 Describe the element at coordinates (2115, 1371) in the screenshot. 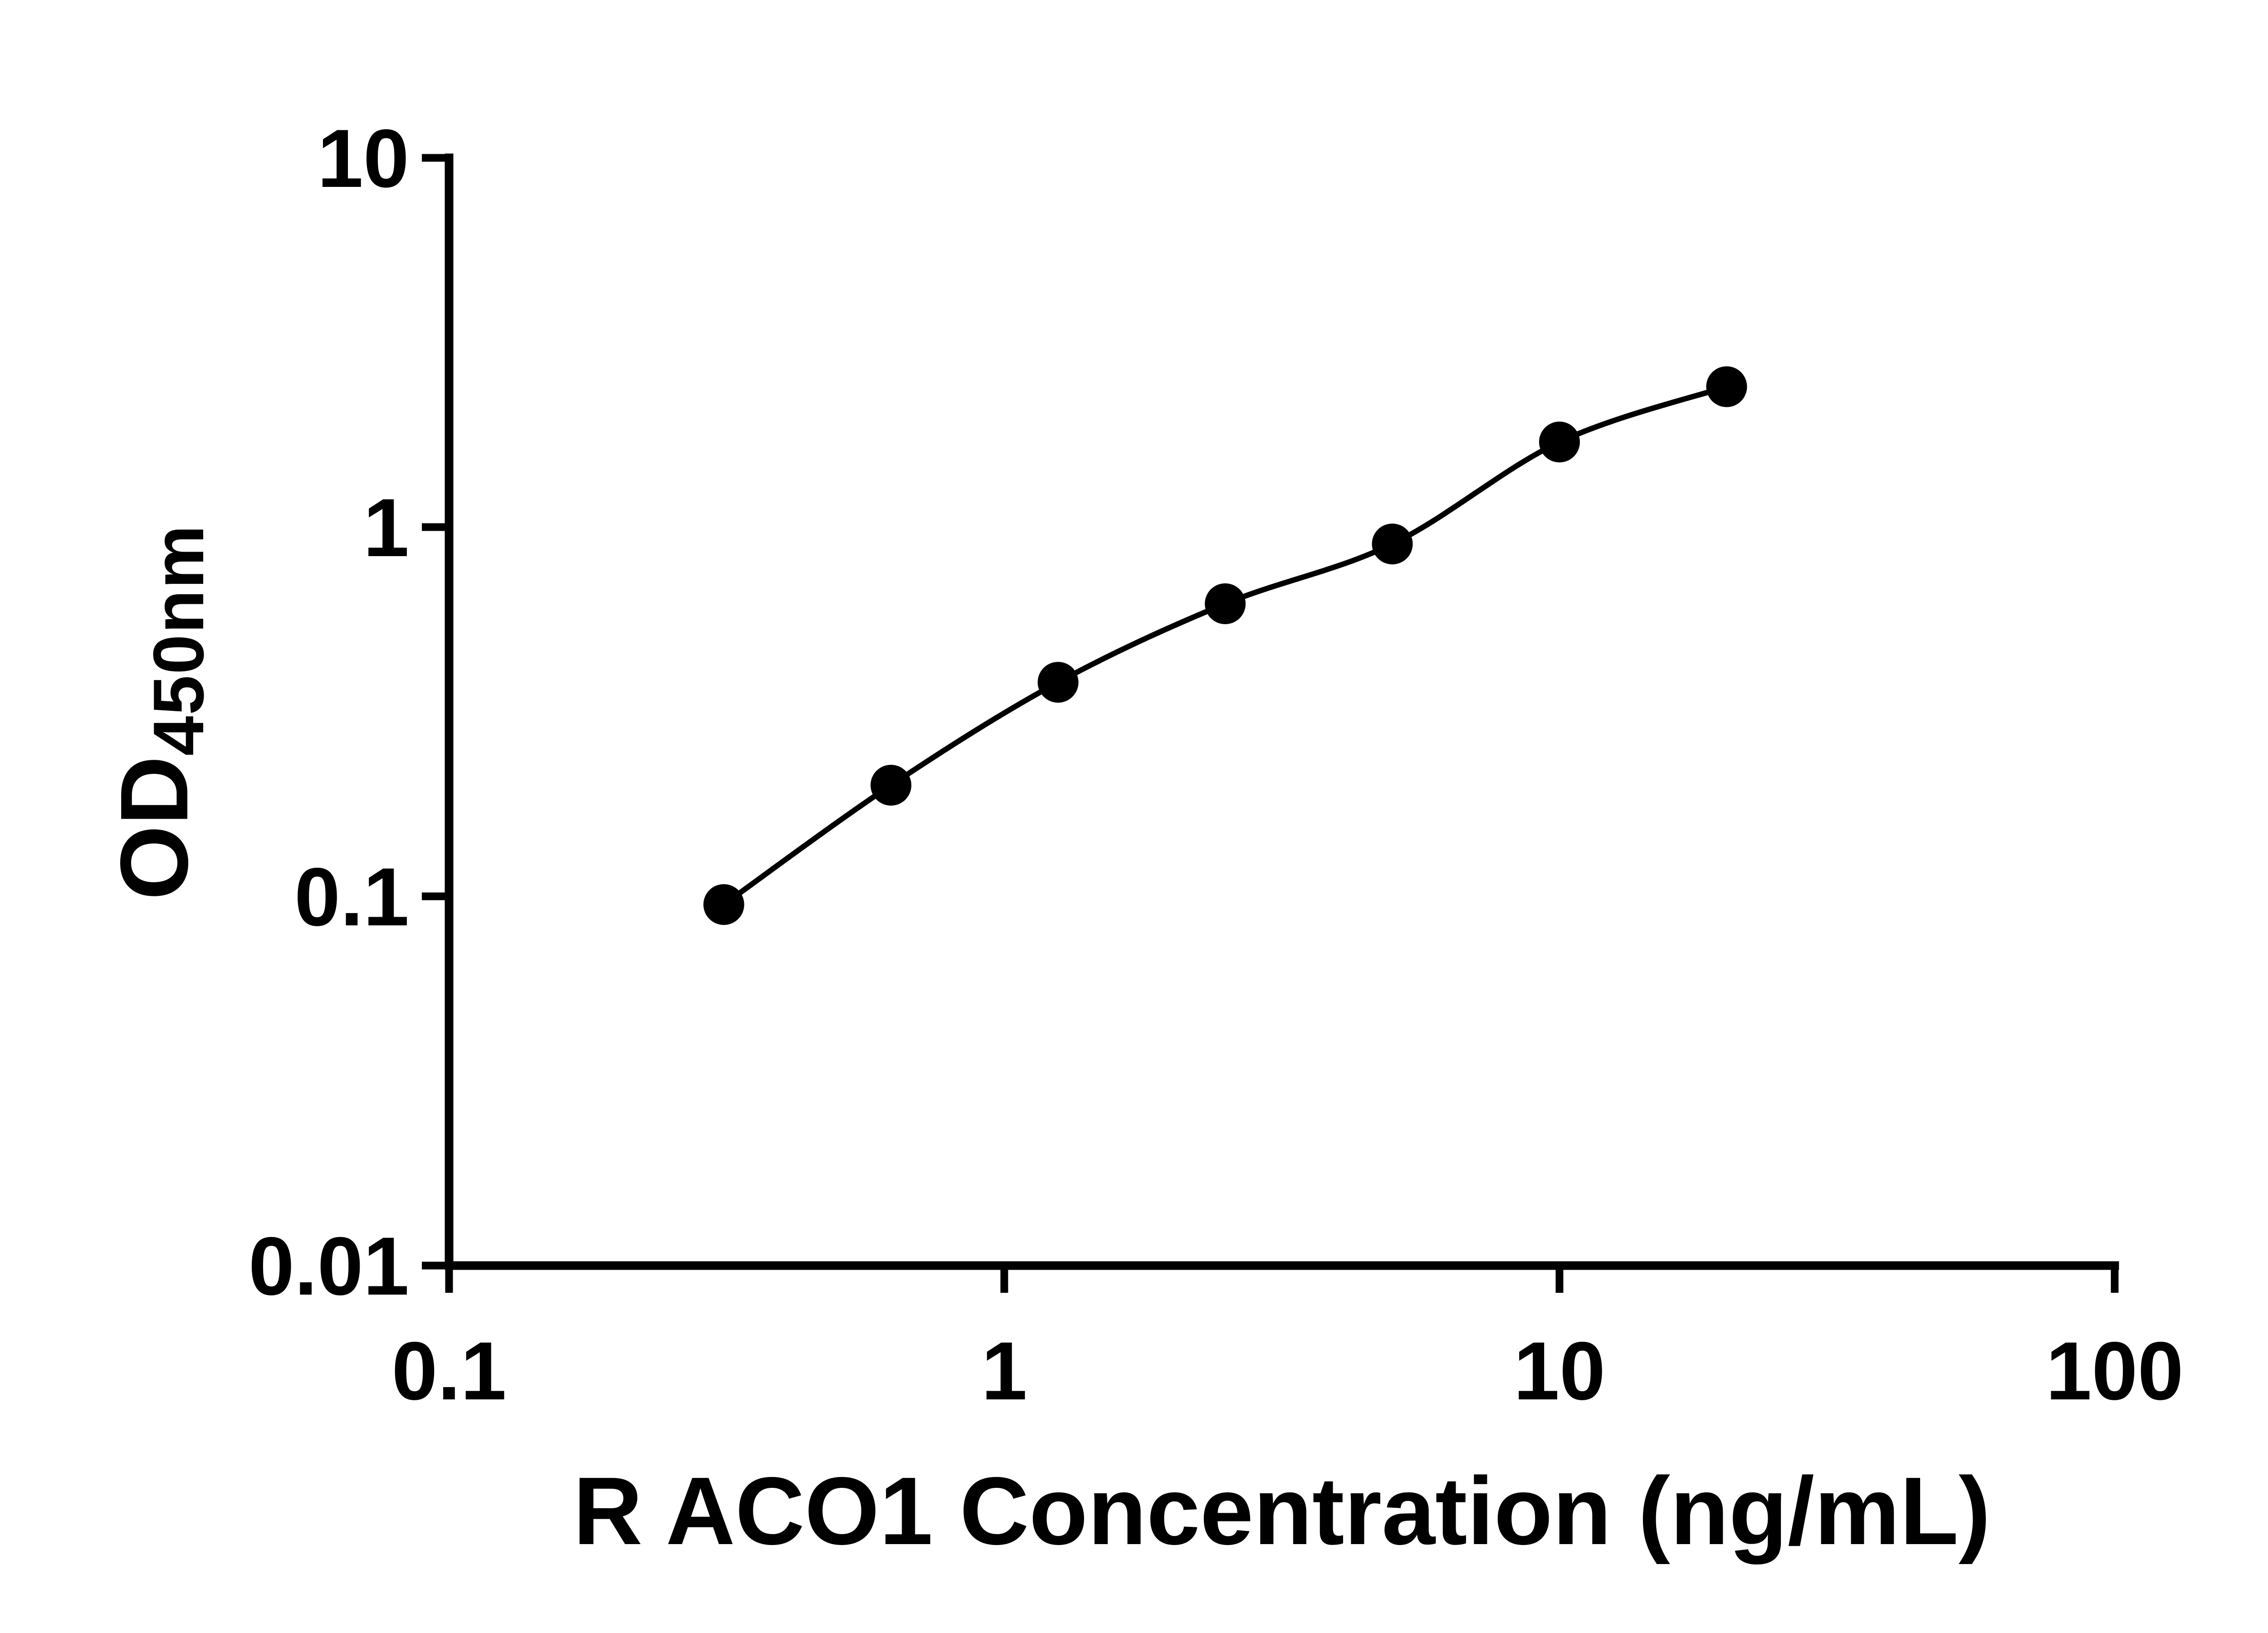

I see `x-axis-tick-label: 100` at that location.